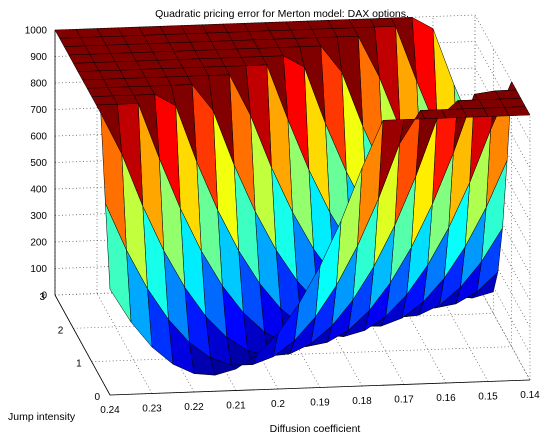 The width and height of the screenshot is (552, 435). Describe the element at coordinates (278, 404) in the screenshot. I see `x-tick-label: 0.2` at that location.